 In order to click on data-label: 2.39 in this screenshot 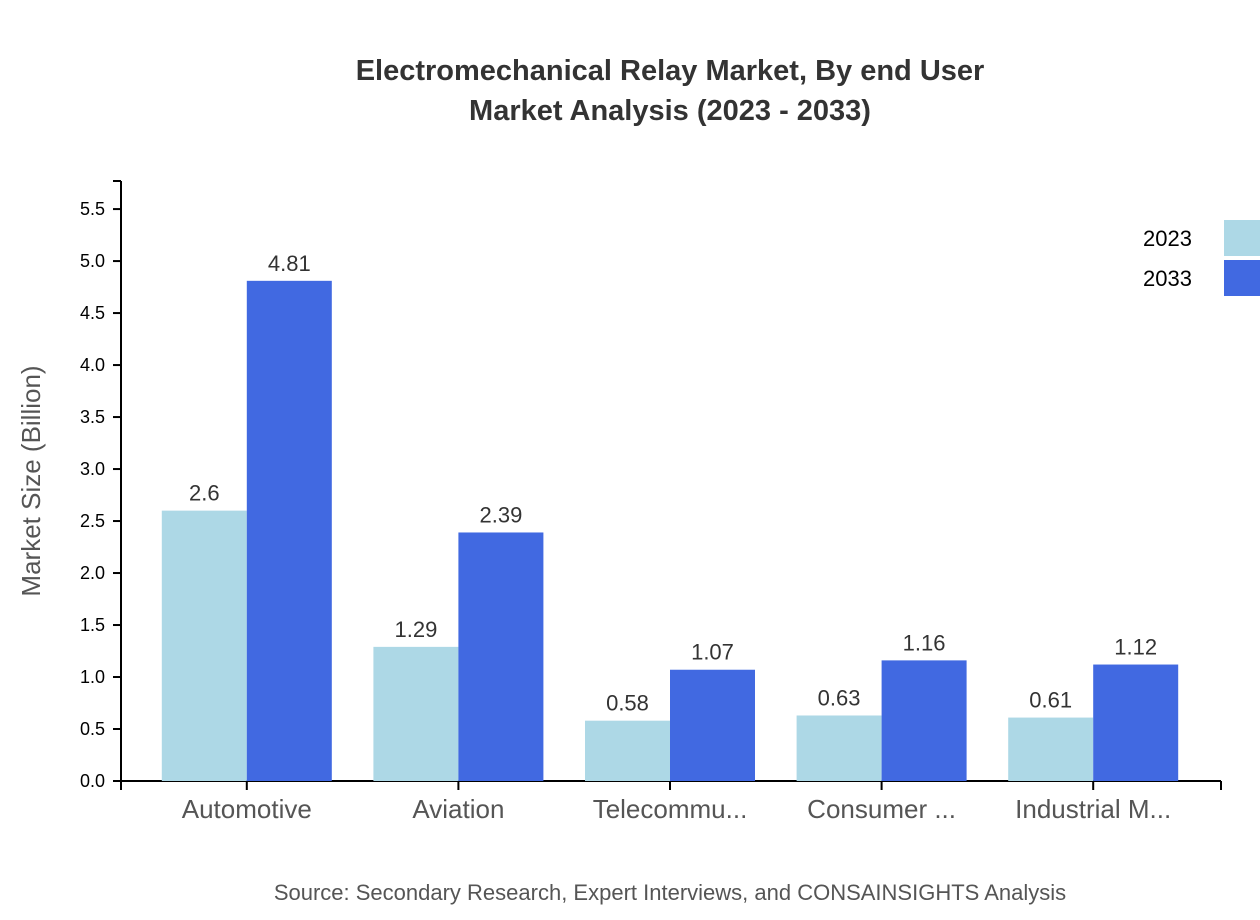, I will do `click(500, 514)`.